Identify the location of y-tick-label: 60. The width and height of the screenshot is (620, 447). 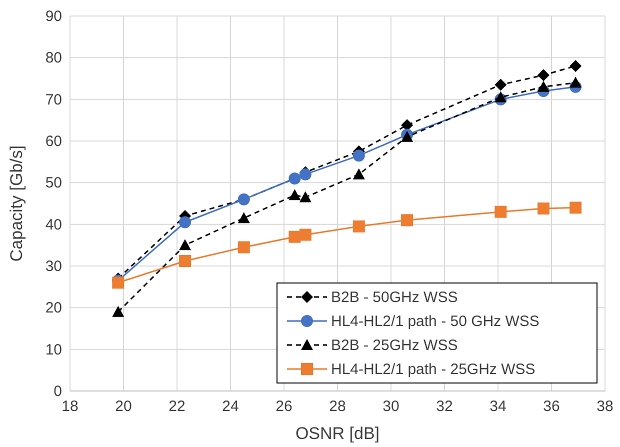
(53, 141).